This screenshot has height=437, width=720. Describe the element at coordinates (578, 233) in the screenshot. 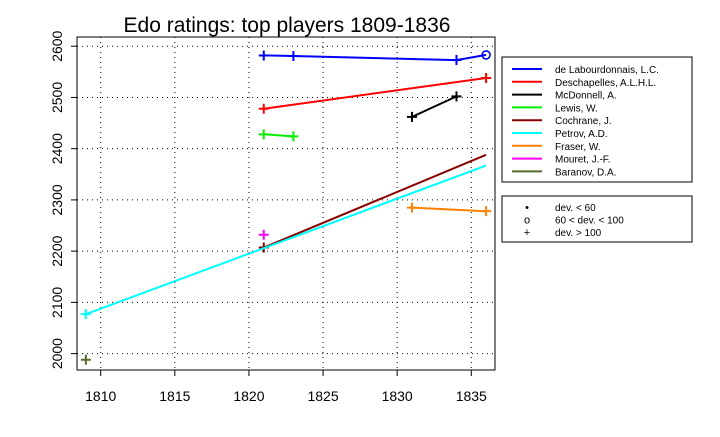

I see `marker-legend-entry: dev. > 100` at that location.